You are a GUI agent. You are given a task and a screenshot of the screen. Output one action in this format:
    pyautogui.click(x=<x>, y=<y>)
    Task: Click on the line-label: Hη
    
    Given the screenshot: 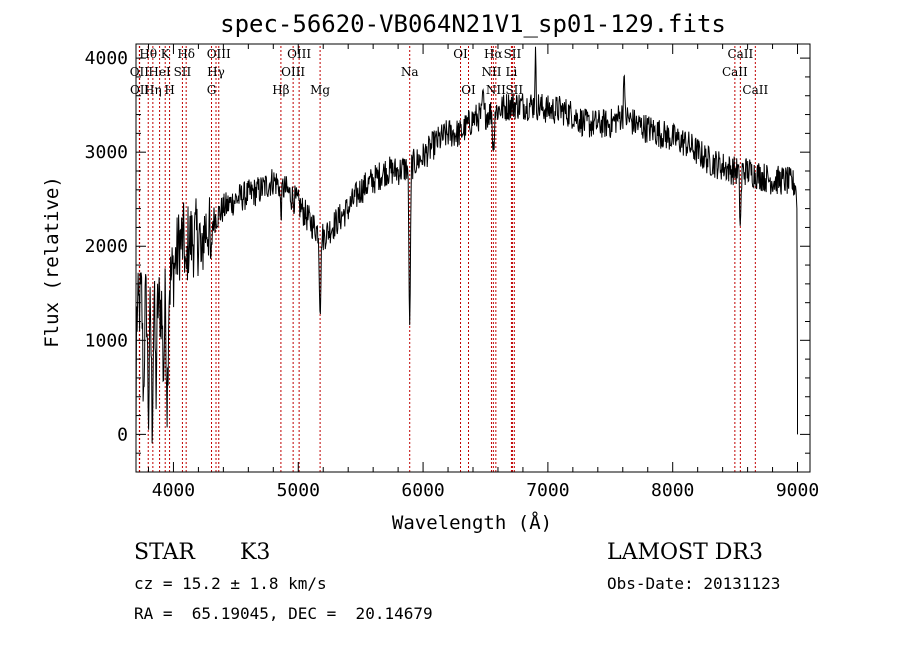 What is the action you would take?
    pyautogui.click(x=153, y=90)
    